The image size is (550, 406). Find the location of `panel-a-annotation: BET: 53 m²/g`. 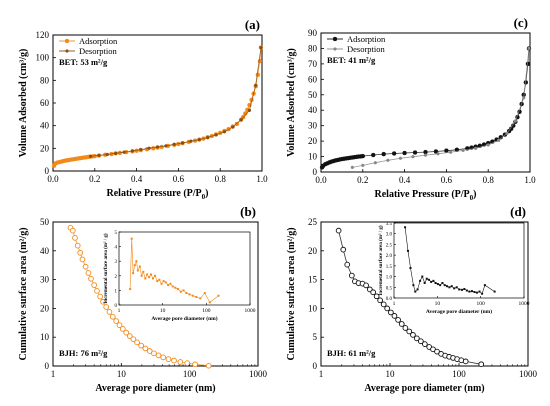

panel-a-annotation: BET: 53 m²/g is located at coordinates (83, 62).